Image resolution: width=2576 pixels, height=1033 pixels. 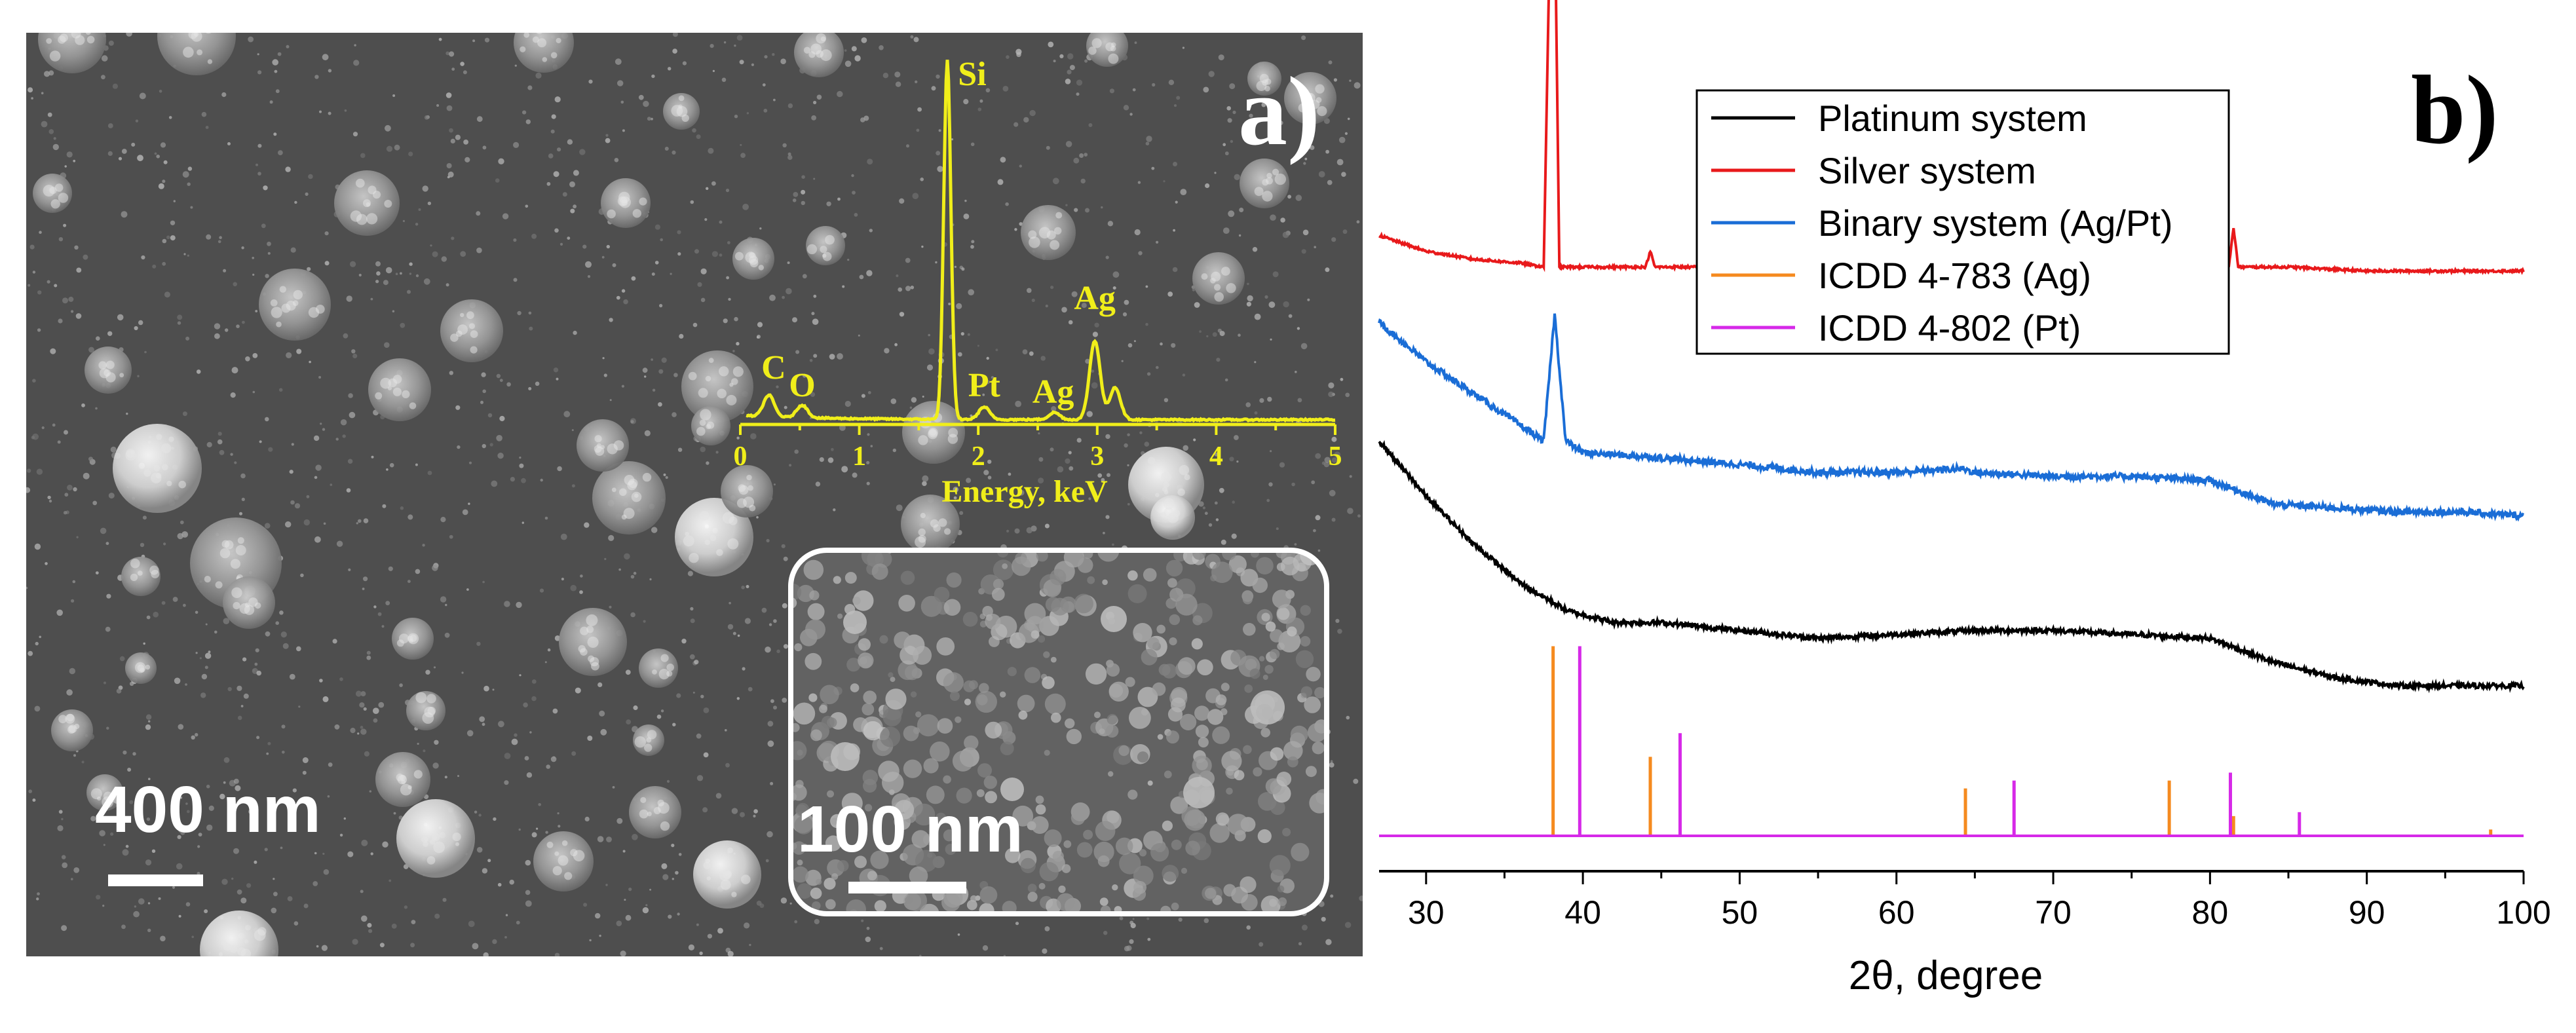 What do you see at coordinates (972, 74) in the screenshot?
I see `eds-peak-label: Si` at bounding box center [972, 74].